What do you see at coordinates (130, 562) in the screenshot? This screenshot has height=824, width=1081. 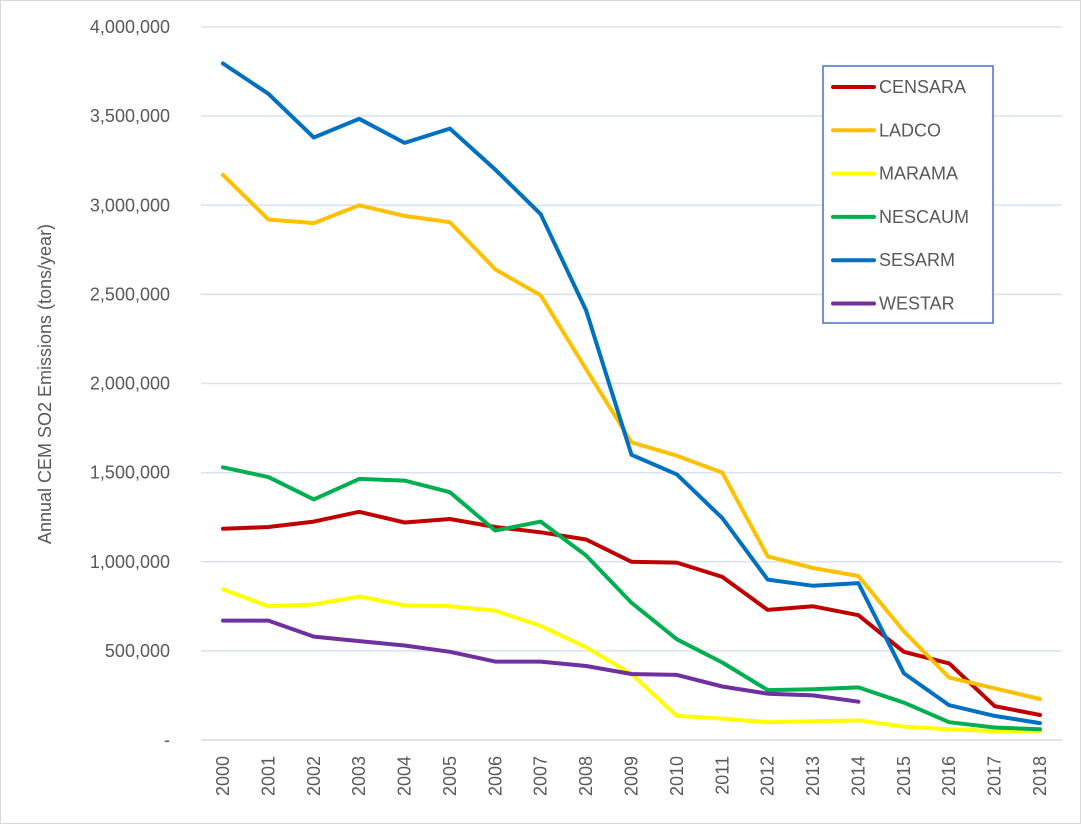 I see `y-tick-label: 1,000,000` at bounding box center [130, 562].